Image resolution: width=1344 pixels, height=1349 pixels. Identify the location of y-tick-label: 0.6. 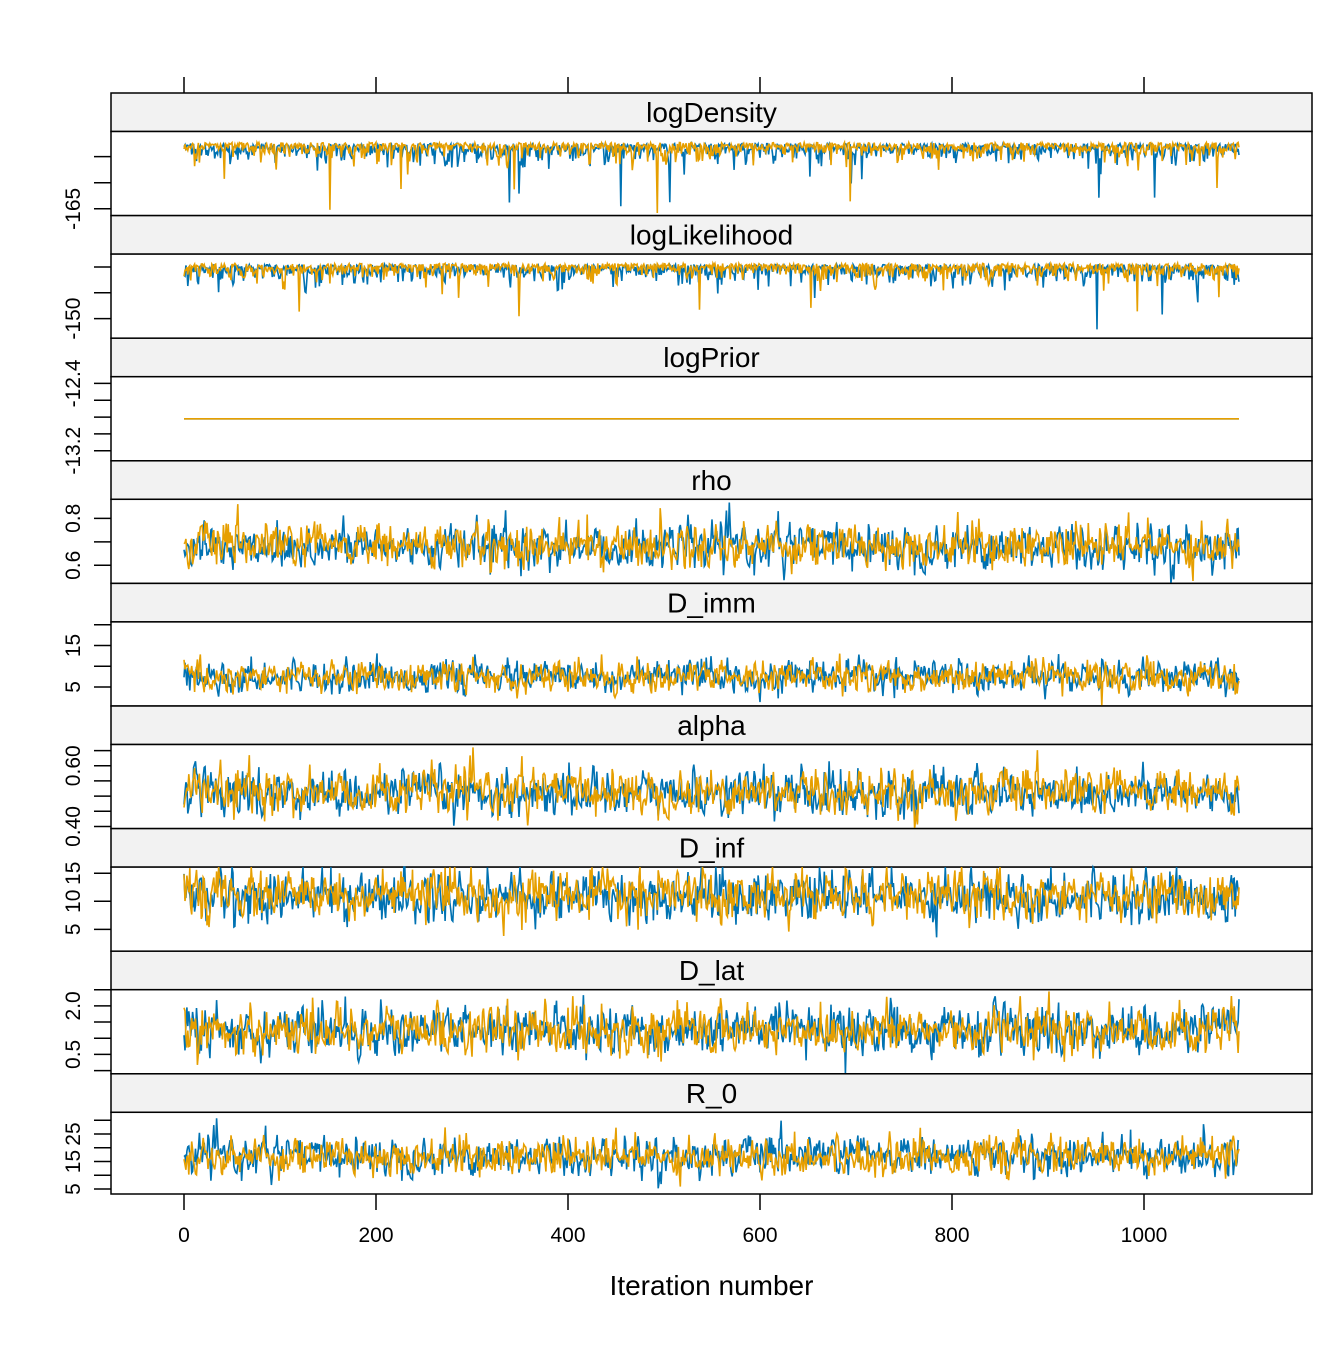
(73, 565).